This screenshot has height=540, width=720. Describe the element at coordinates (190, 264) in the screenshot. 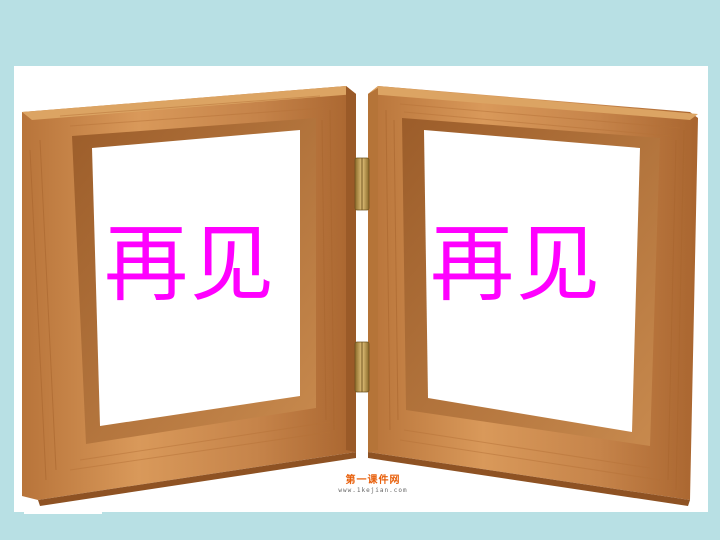

I see `left-frame-caption: 再见` at that location.